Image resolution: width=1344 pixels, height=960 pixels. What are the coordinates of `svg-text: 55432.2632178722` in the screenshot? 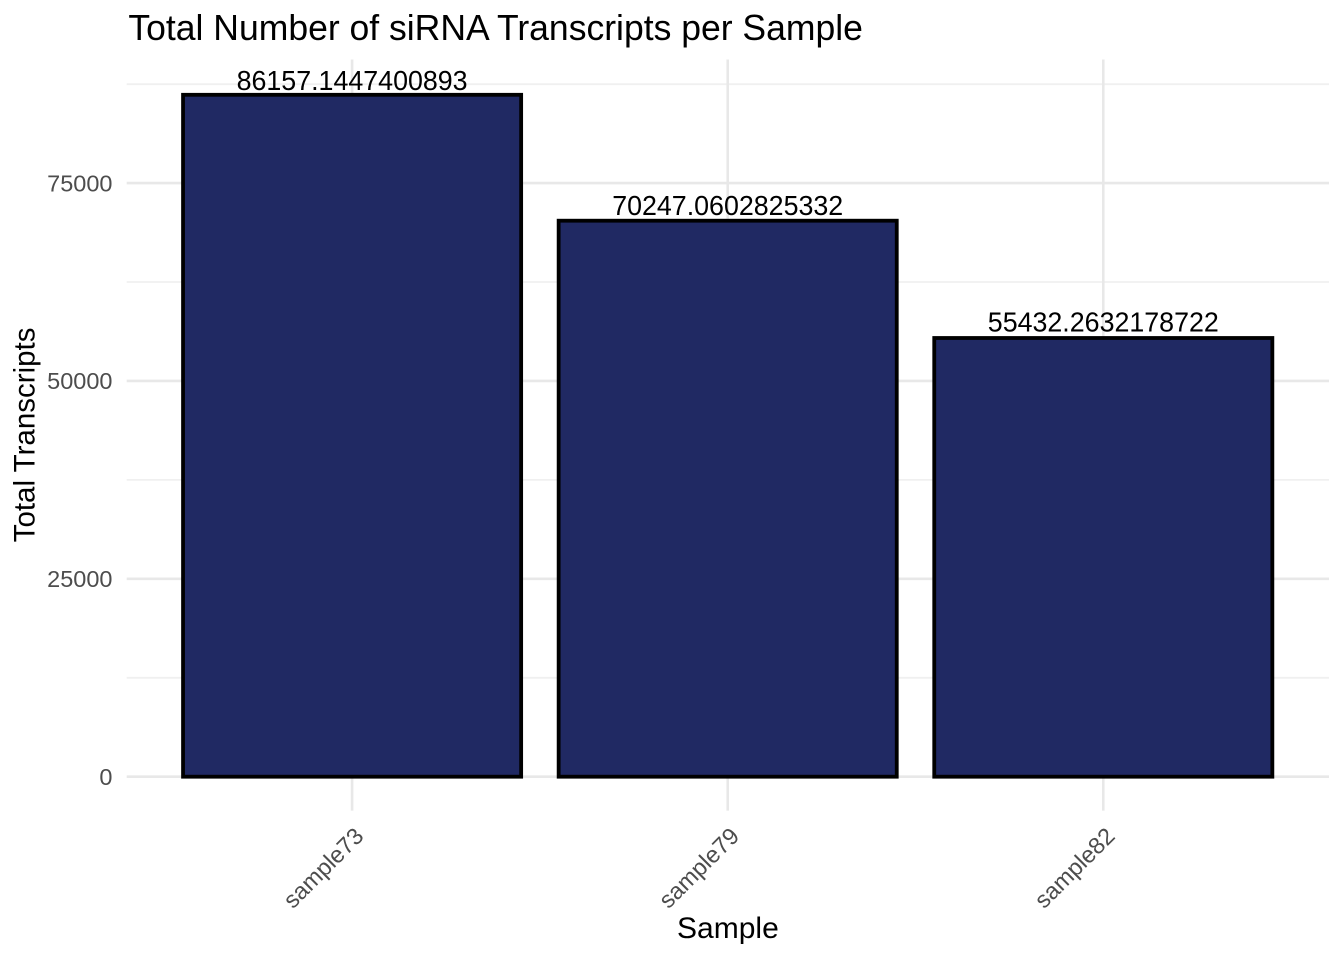 It's located at (1103, 322).